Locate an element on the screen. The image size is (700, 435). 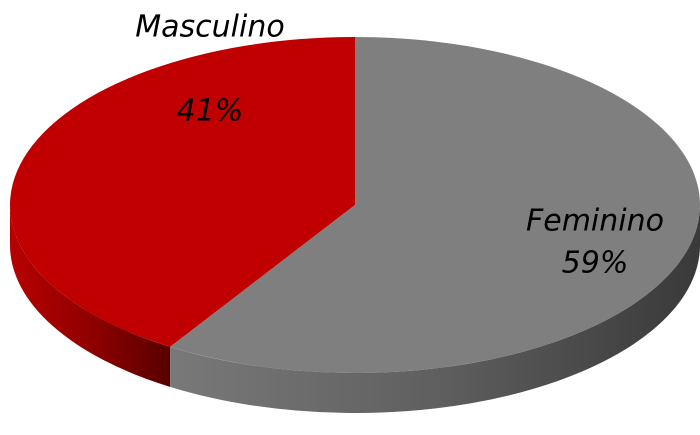
slice-label: Feminino is located at coordinates (595, 221).